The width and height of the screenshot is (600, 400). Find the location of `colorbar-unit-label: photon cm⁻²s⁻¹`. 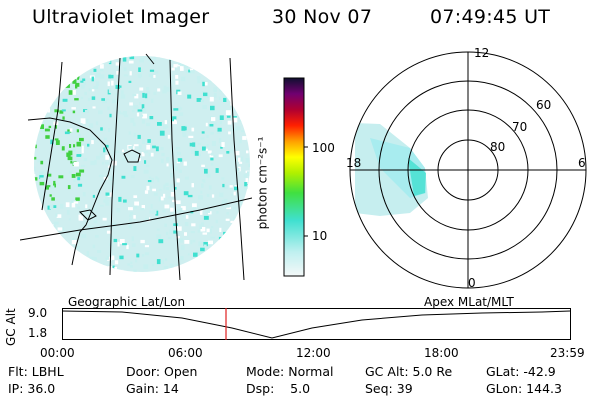

colorbar-unit-label: photon cm⁻²s⁻¹ is located at coordinates (262, 183).